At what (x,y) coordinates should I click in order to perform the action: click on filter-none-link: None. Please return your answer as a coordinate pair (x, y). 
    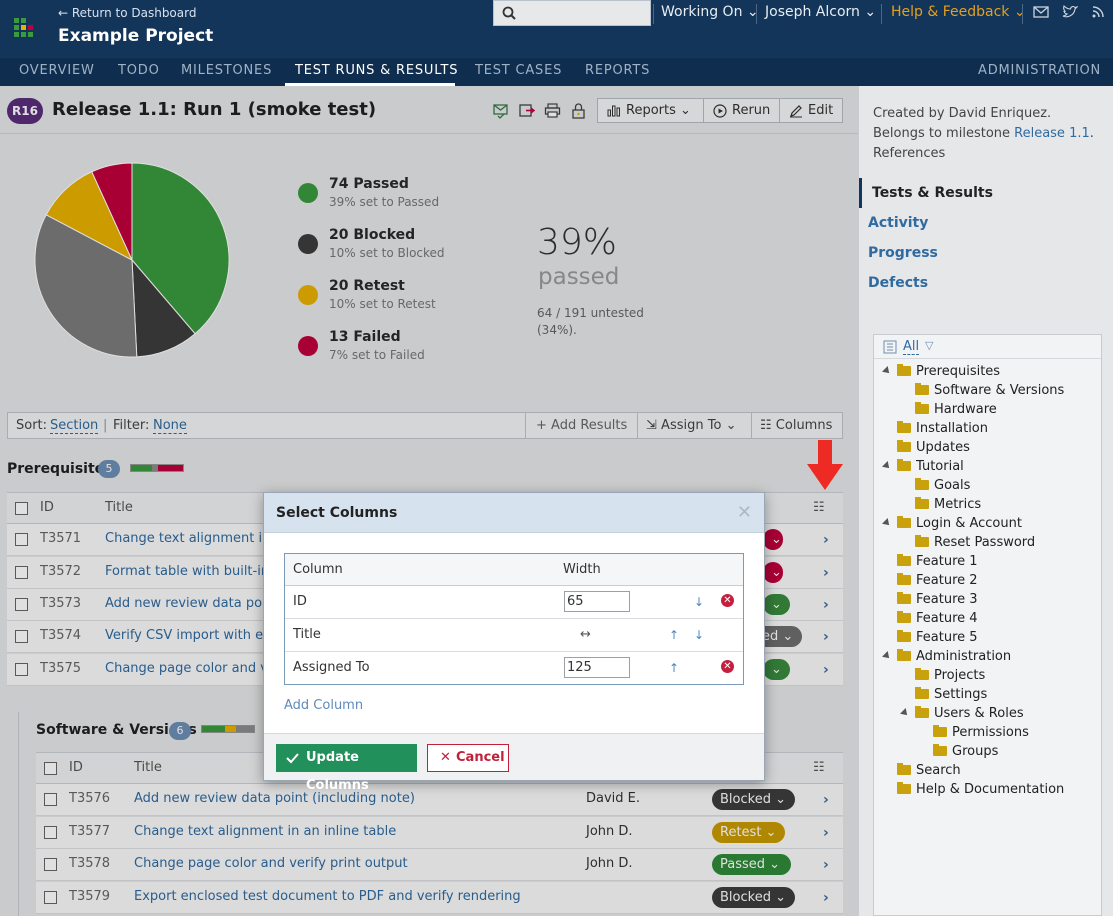
    Looking at the image, I should click on (170, 426).